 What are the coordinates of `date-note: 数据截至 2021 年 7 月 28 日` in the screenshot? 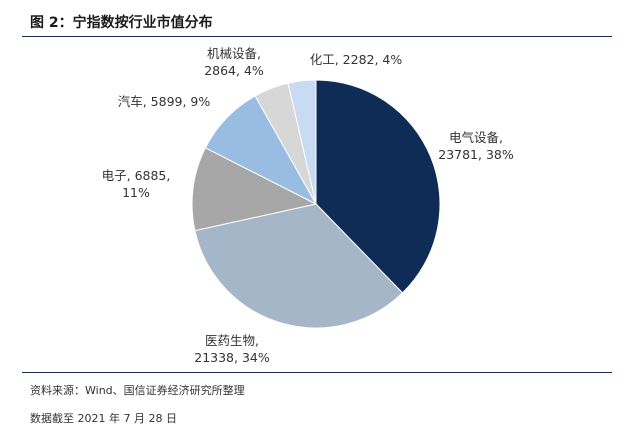 It's located at (103, 418).